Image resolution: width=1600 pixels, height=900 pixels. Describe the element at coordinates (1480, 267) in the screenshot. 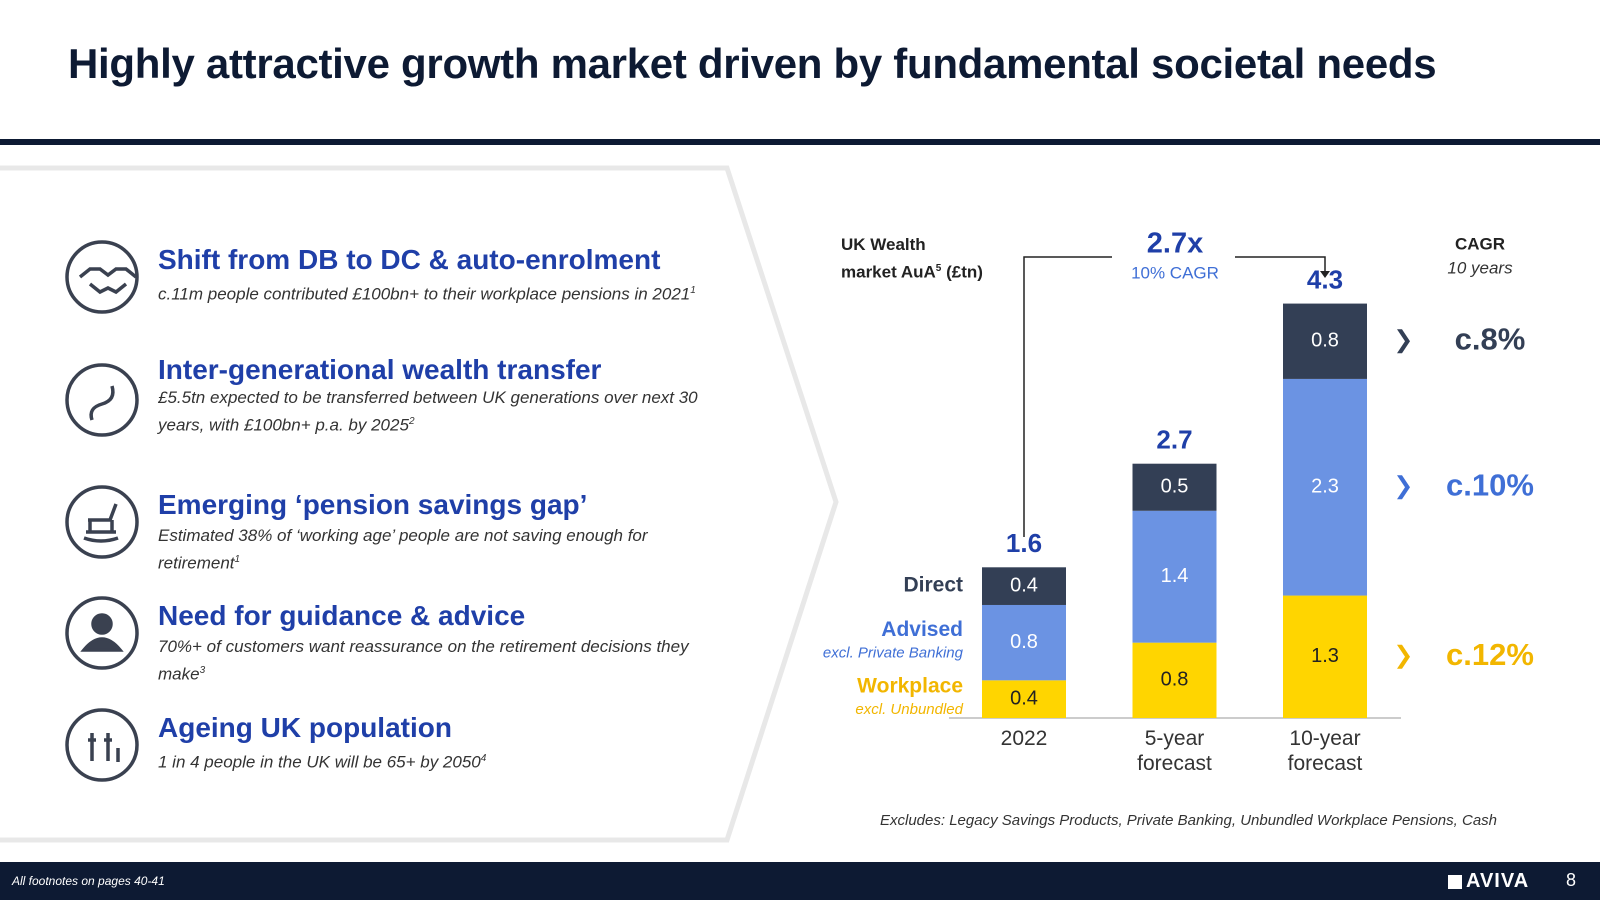

I see `cagr-subtitle: 10 years` at that location.